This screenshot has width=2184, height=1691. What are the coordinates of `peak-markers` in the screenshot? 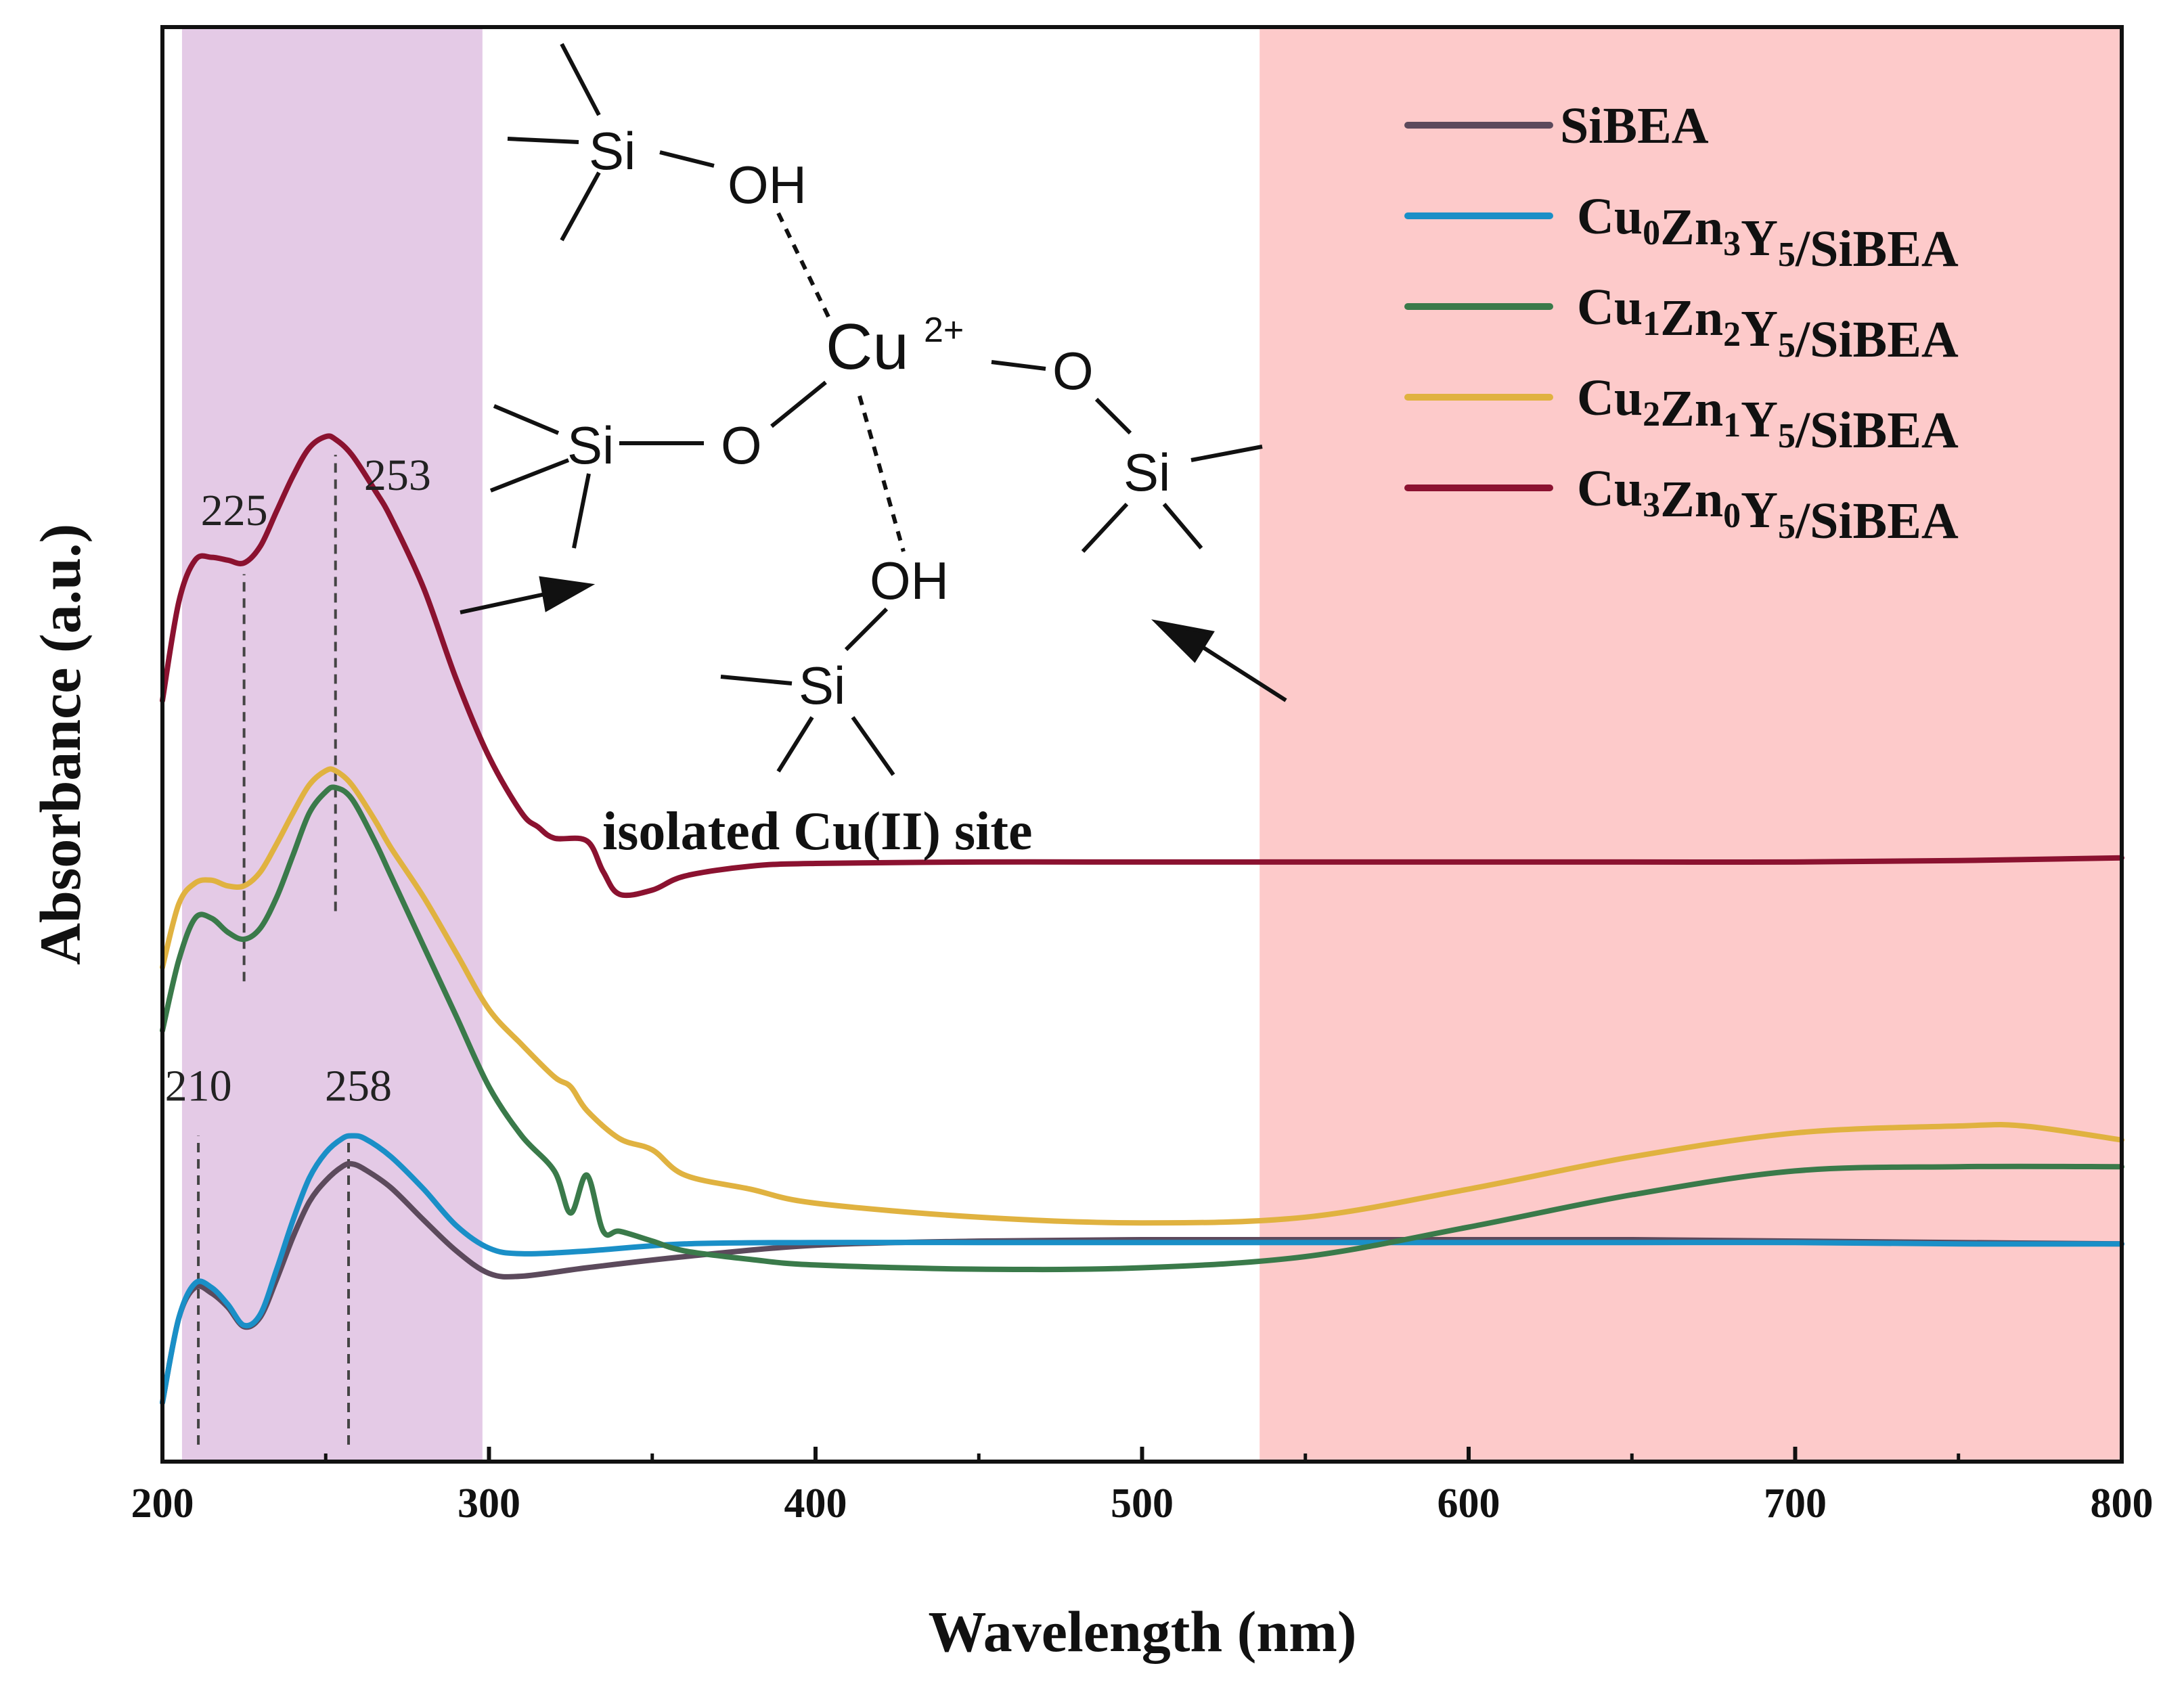 It's located at (274, 950).